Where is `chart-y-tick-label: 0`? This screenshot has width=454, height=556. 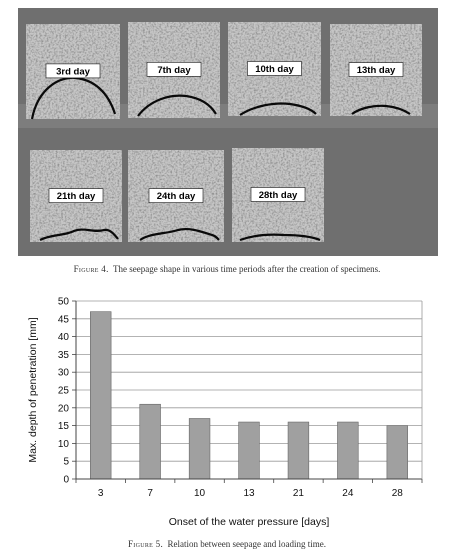 chart-y-tick-label: 0 is located at coordinates (66, 480).